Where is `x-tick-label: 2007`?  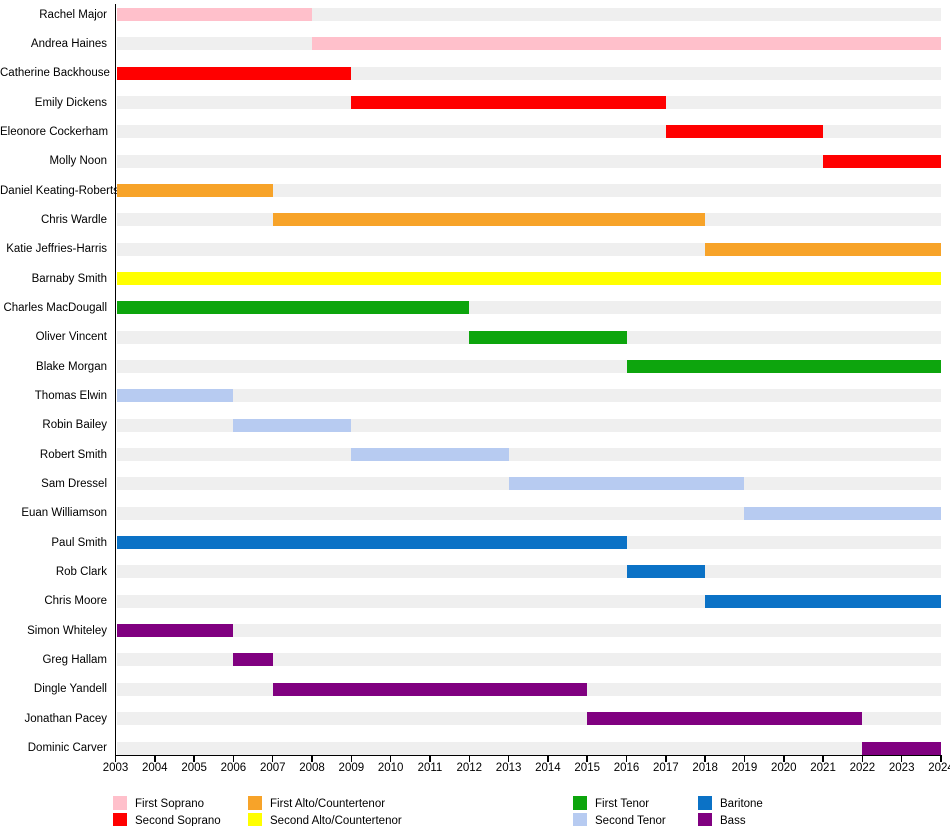
x-tick-label: 2007 is located at coordinates (272, 768).